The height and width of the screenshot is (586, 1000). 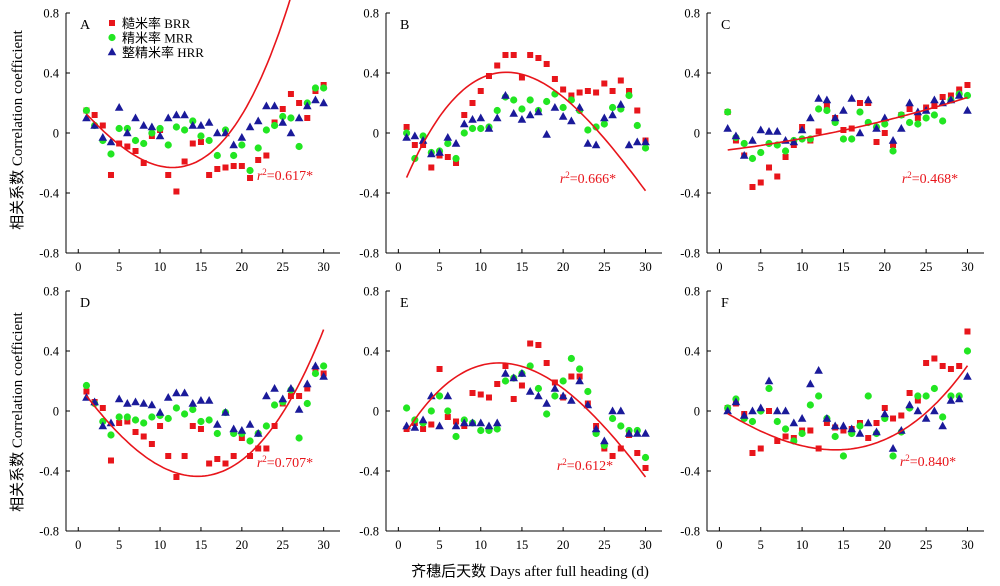 I want to click on x-tick-label: 10, so click(x=160, y=545).